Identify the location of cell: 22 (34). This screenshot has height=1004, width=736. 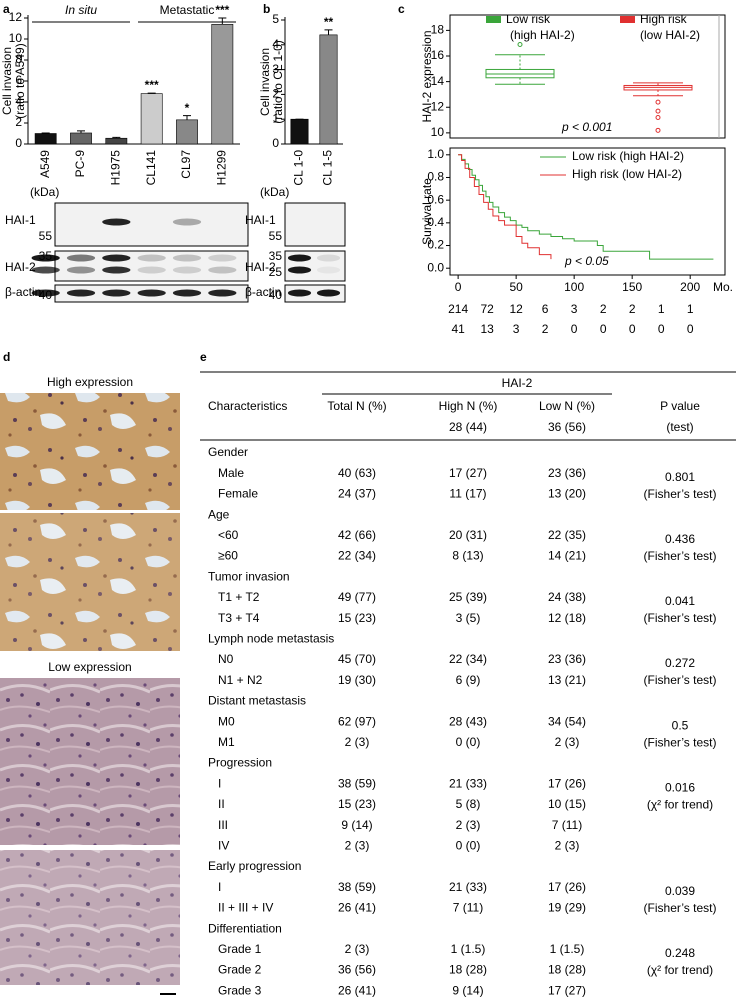
(357, 556).